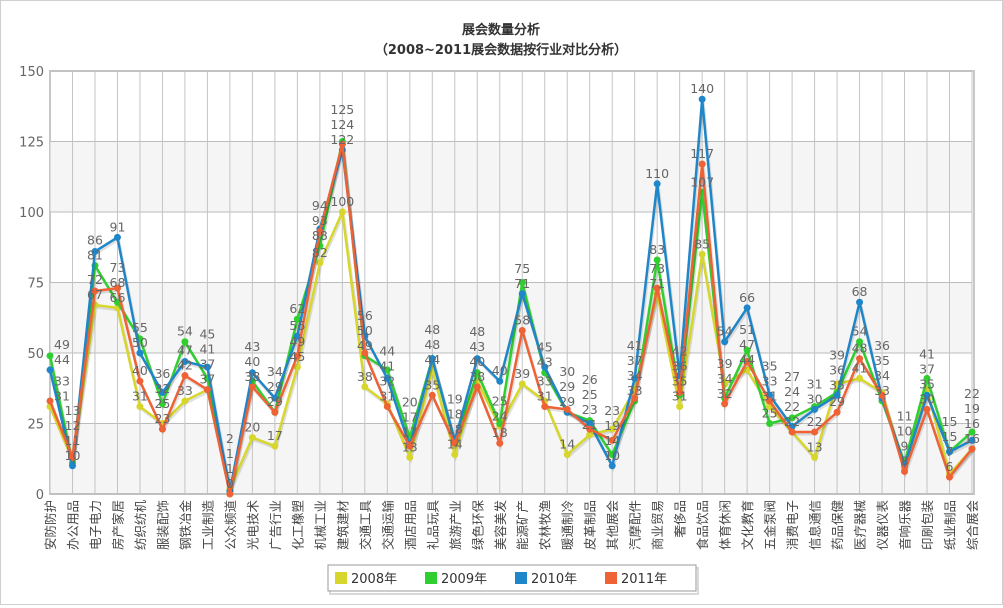 The height and width of the screenshot is (608, 1003). I want to click on data-label: 94, so click(320, 205).